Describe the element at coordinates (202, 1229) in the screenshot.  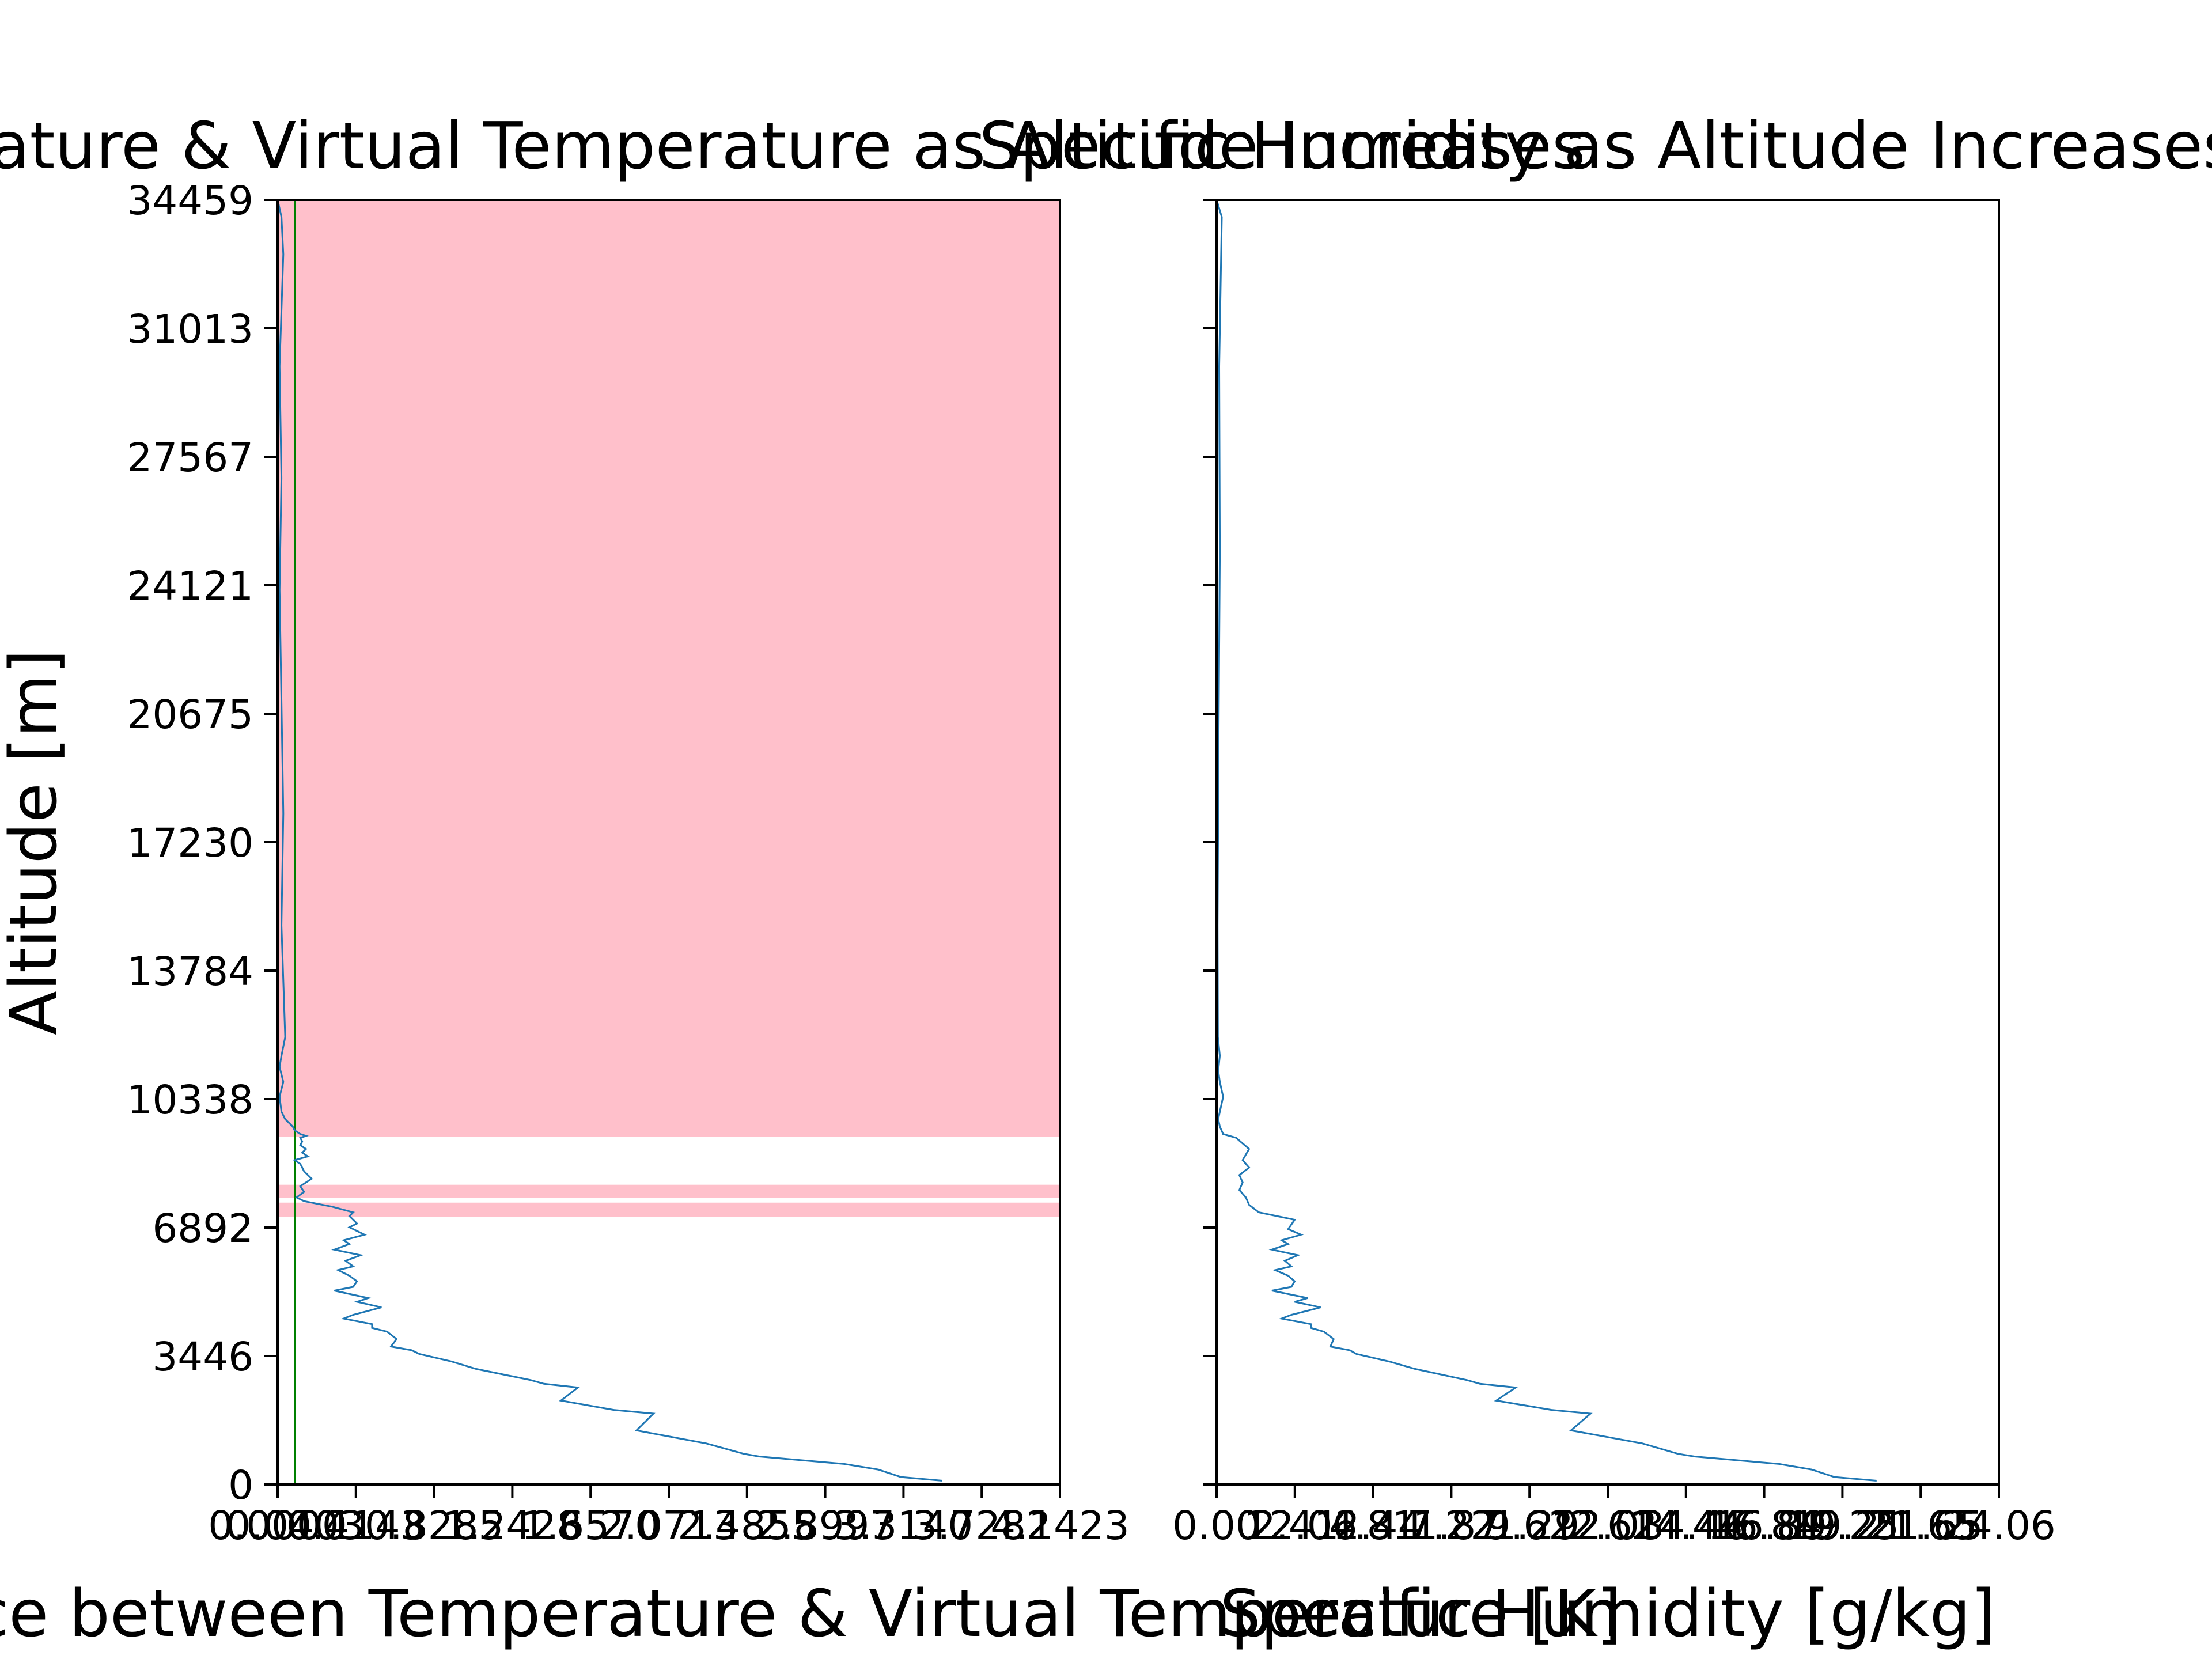
I see `y-tick-label: 6892` at that location.